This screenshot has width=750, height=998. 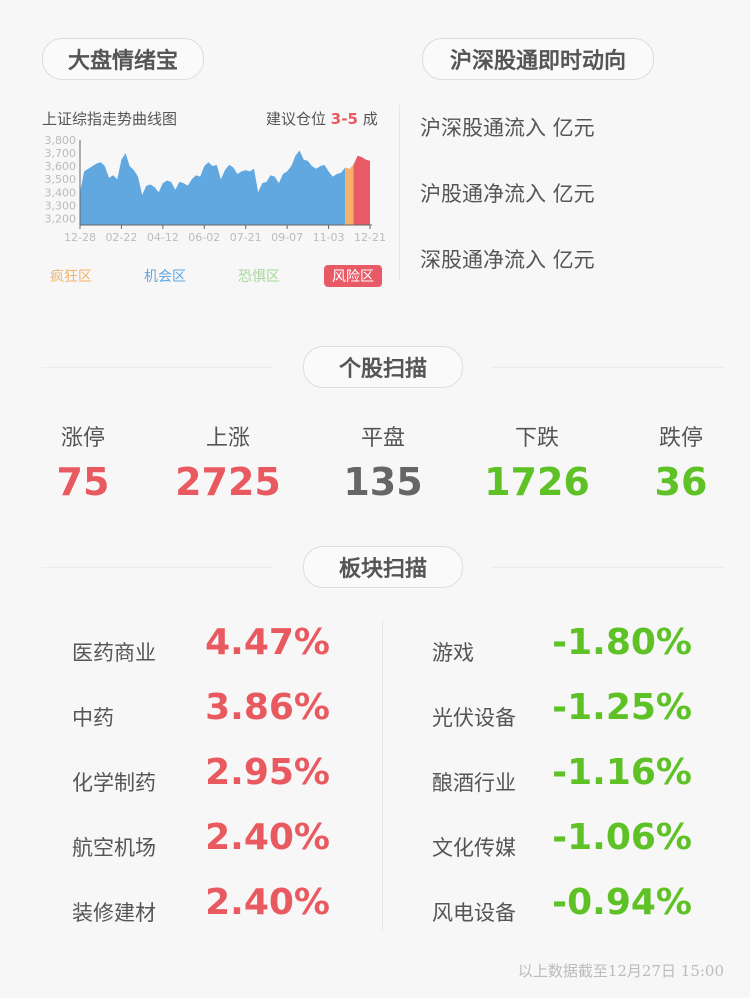 What do you see at coordinates (474, 783) in the screenshot?
I see `sector-name: 酿酒行业` at bounding box center [474, 783].